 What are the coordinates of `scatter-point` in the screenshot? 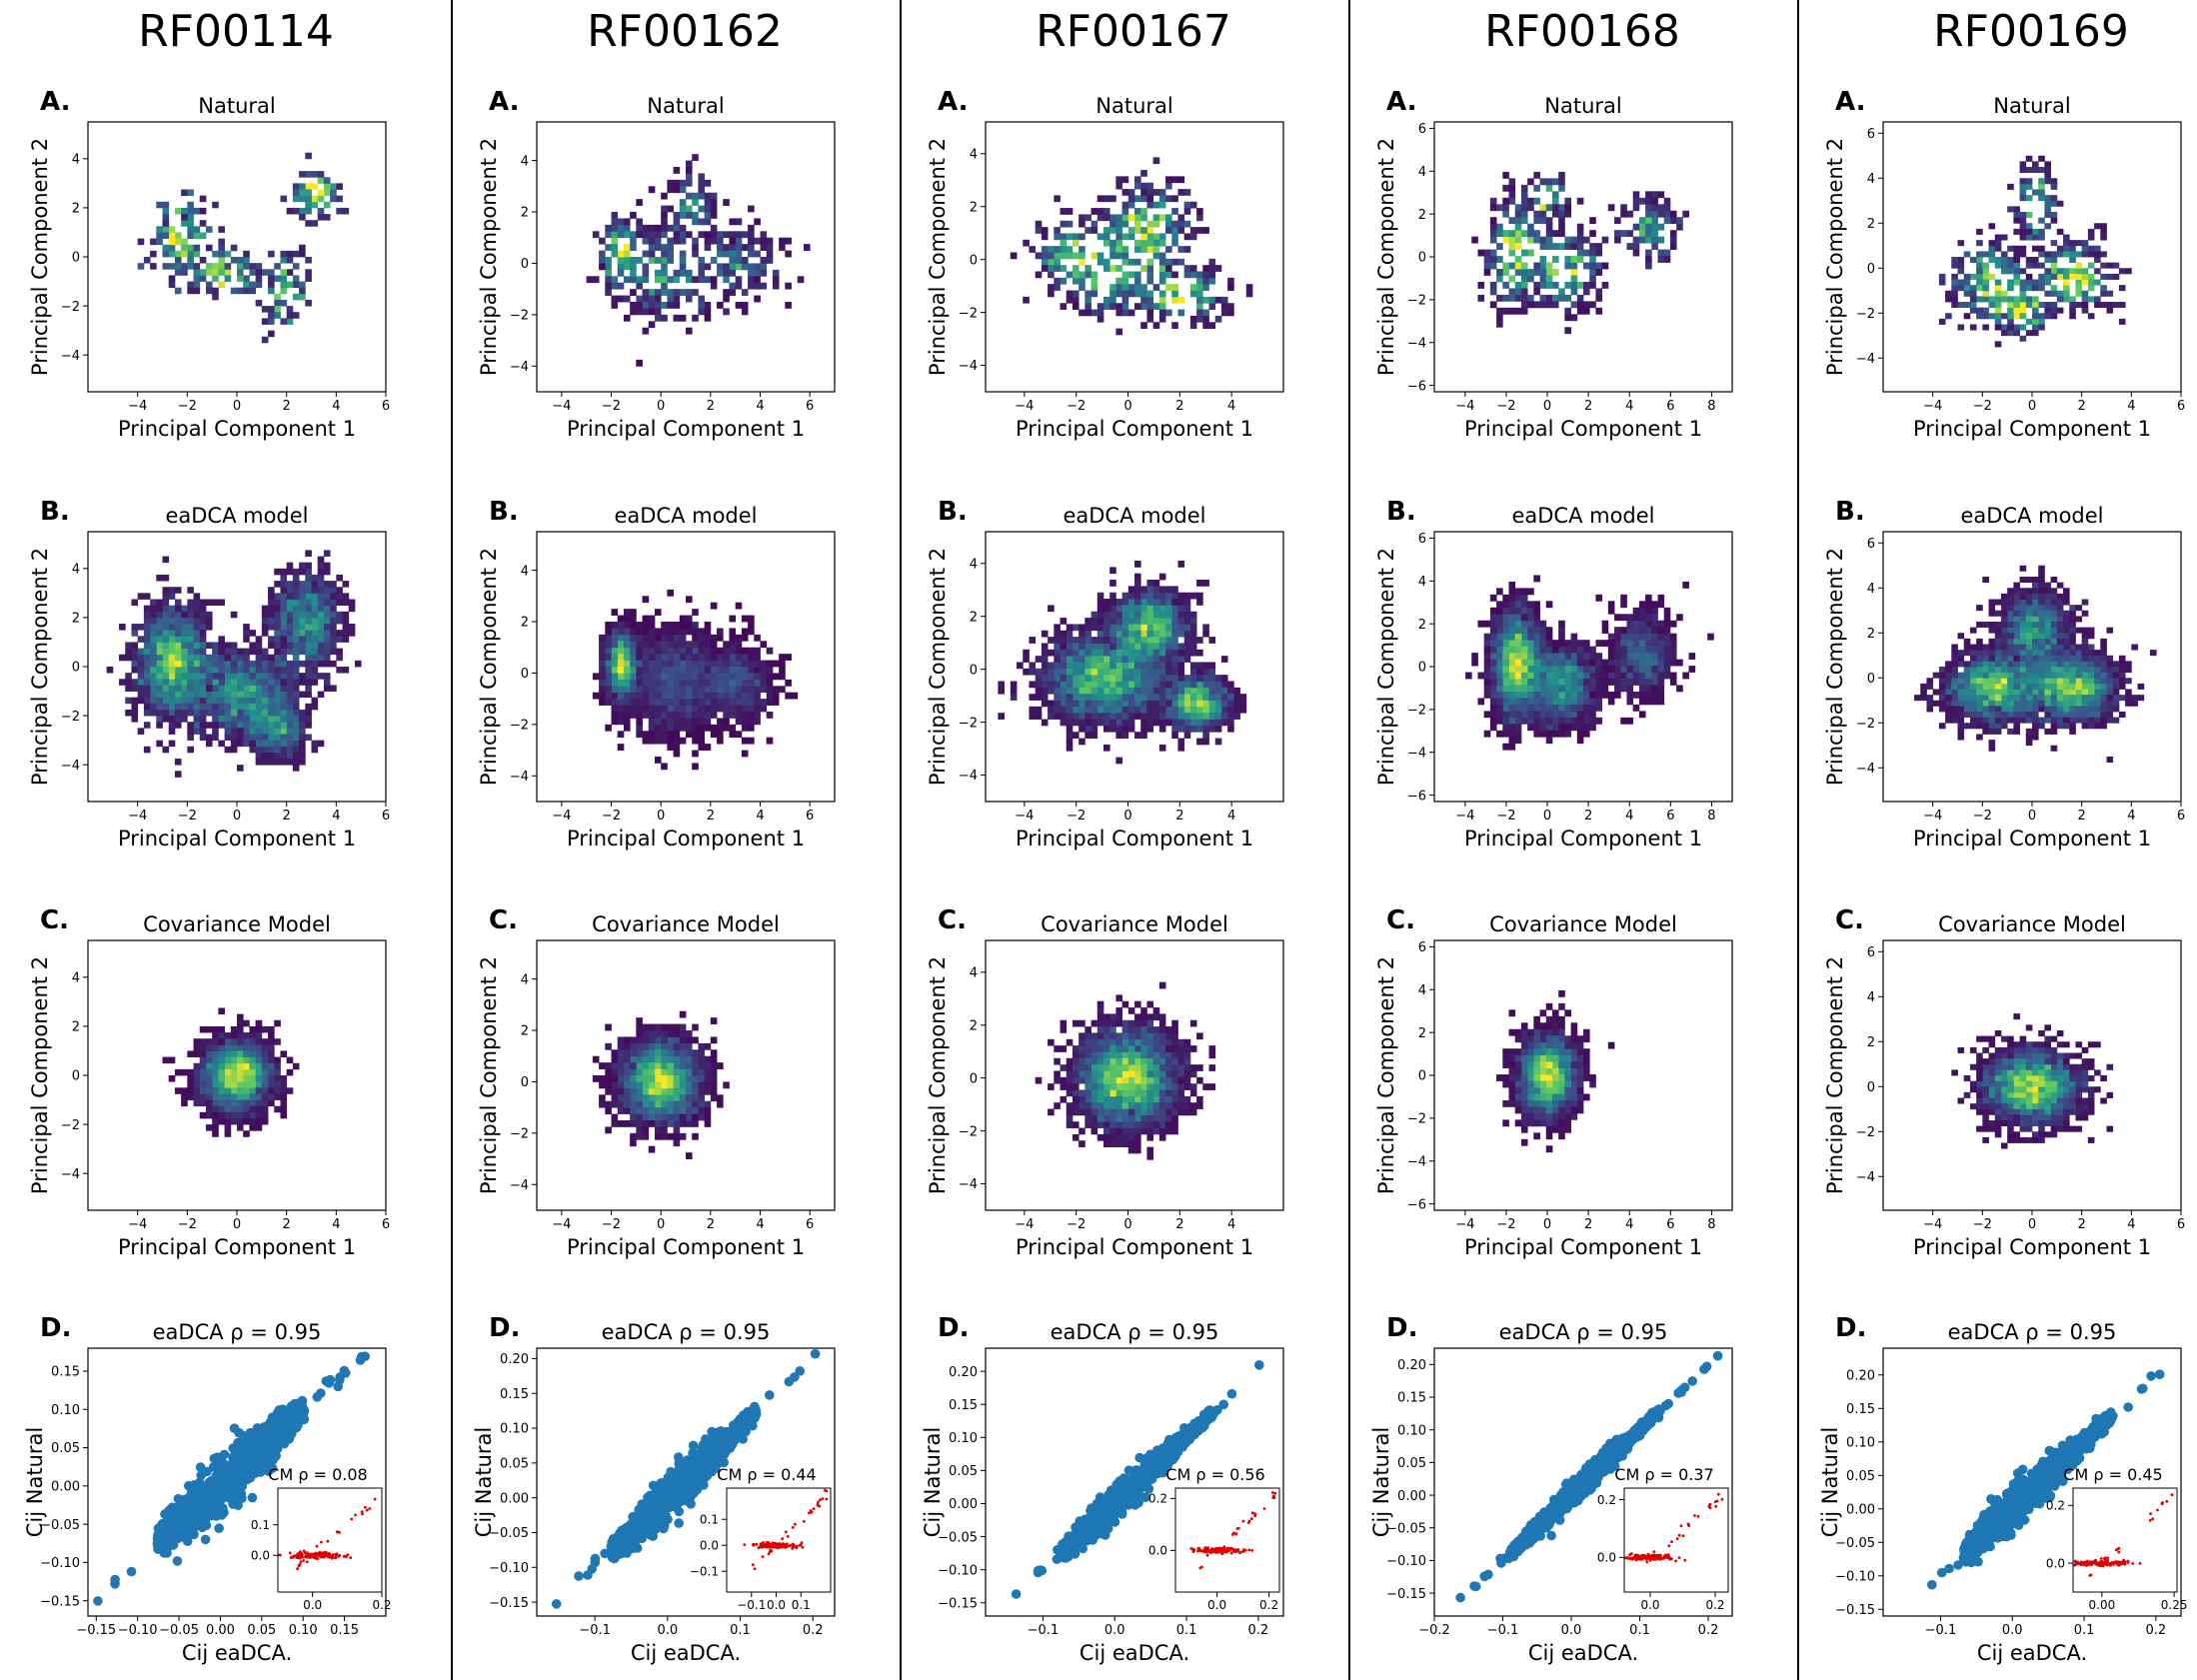 It's located at (210, 1485).